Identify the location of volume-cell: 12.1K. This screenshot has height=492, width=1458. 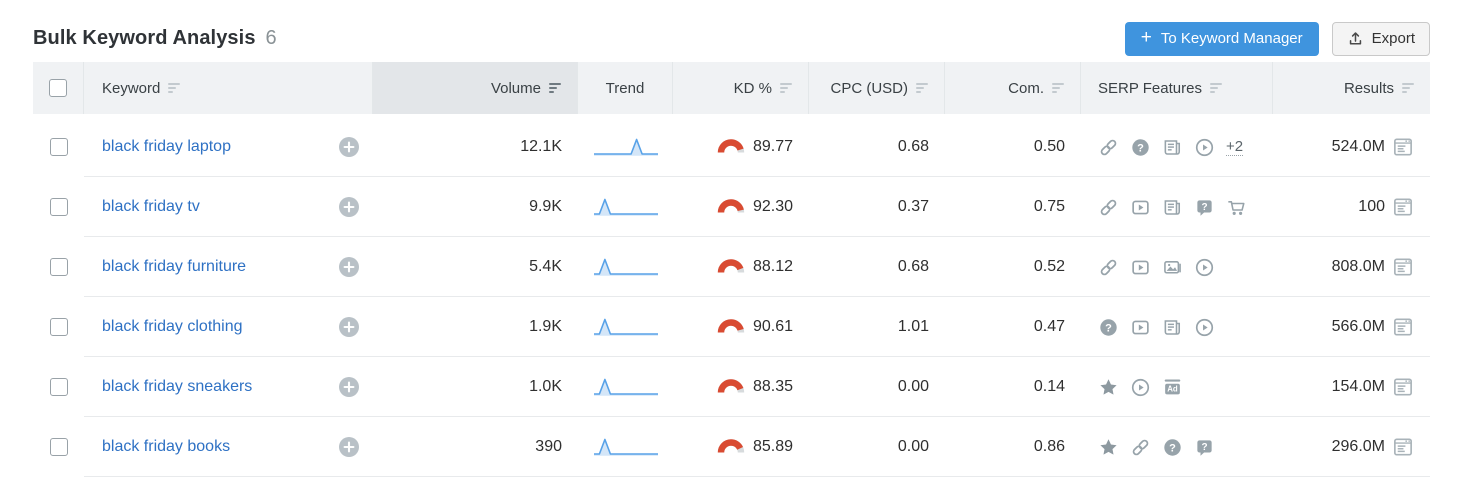
(475, 147).